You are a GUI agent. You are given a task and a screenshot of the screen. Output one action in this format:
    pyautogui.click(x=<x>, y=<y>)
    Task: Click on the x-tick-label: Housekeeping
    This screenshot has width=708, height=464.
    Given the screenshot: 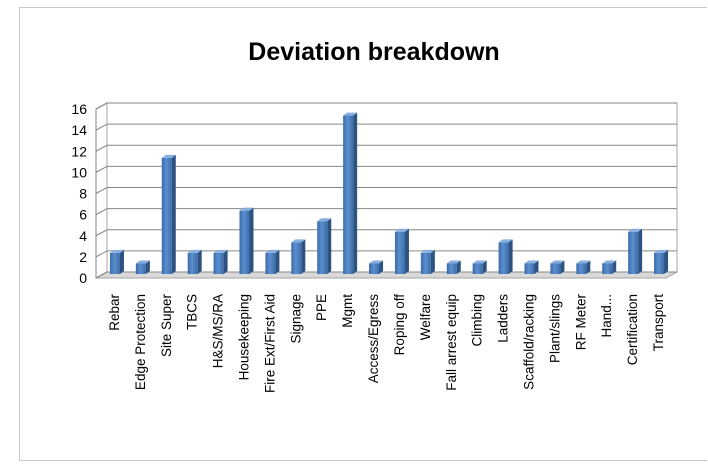 What is the action you would take?
    pyautogui.click(x=244, y=337)
    